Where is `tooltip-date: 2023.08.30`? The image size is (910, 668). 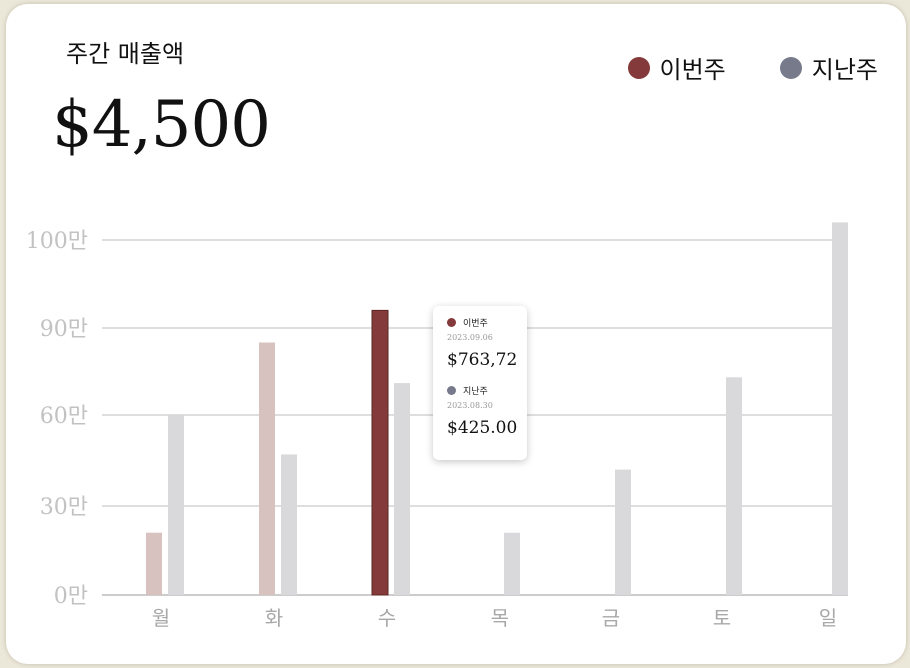 tooltip-date: 2023.08.30 is located at coordinates (470, 405).